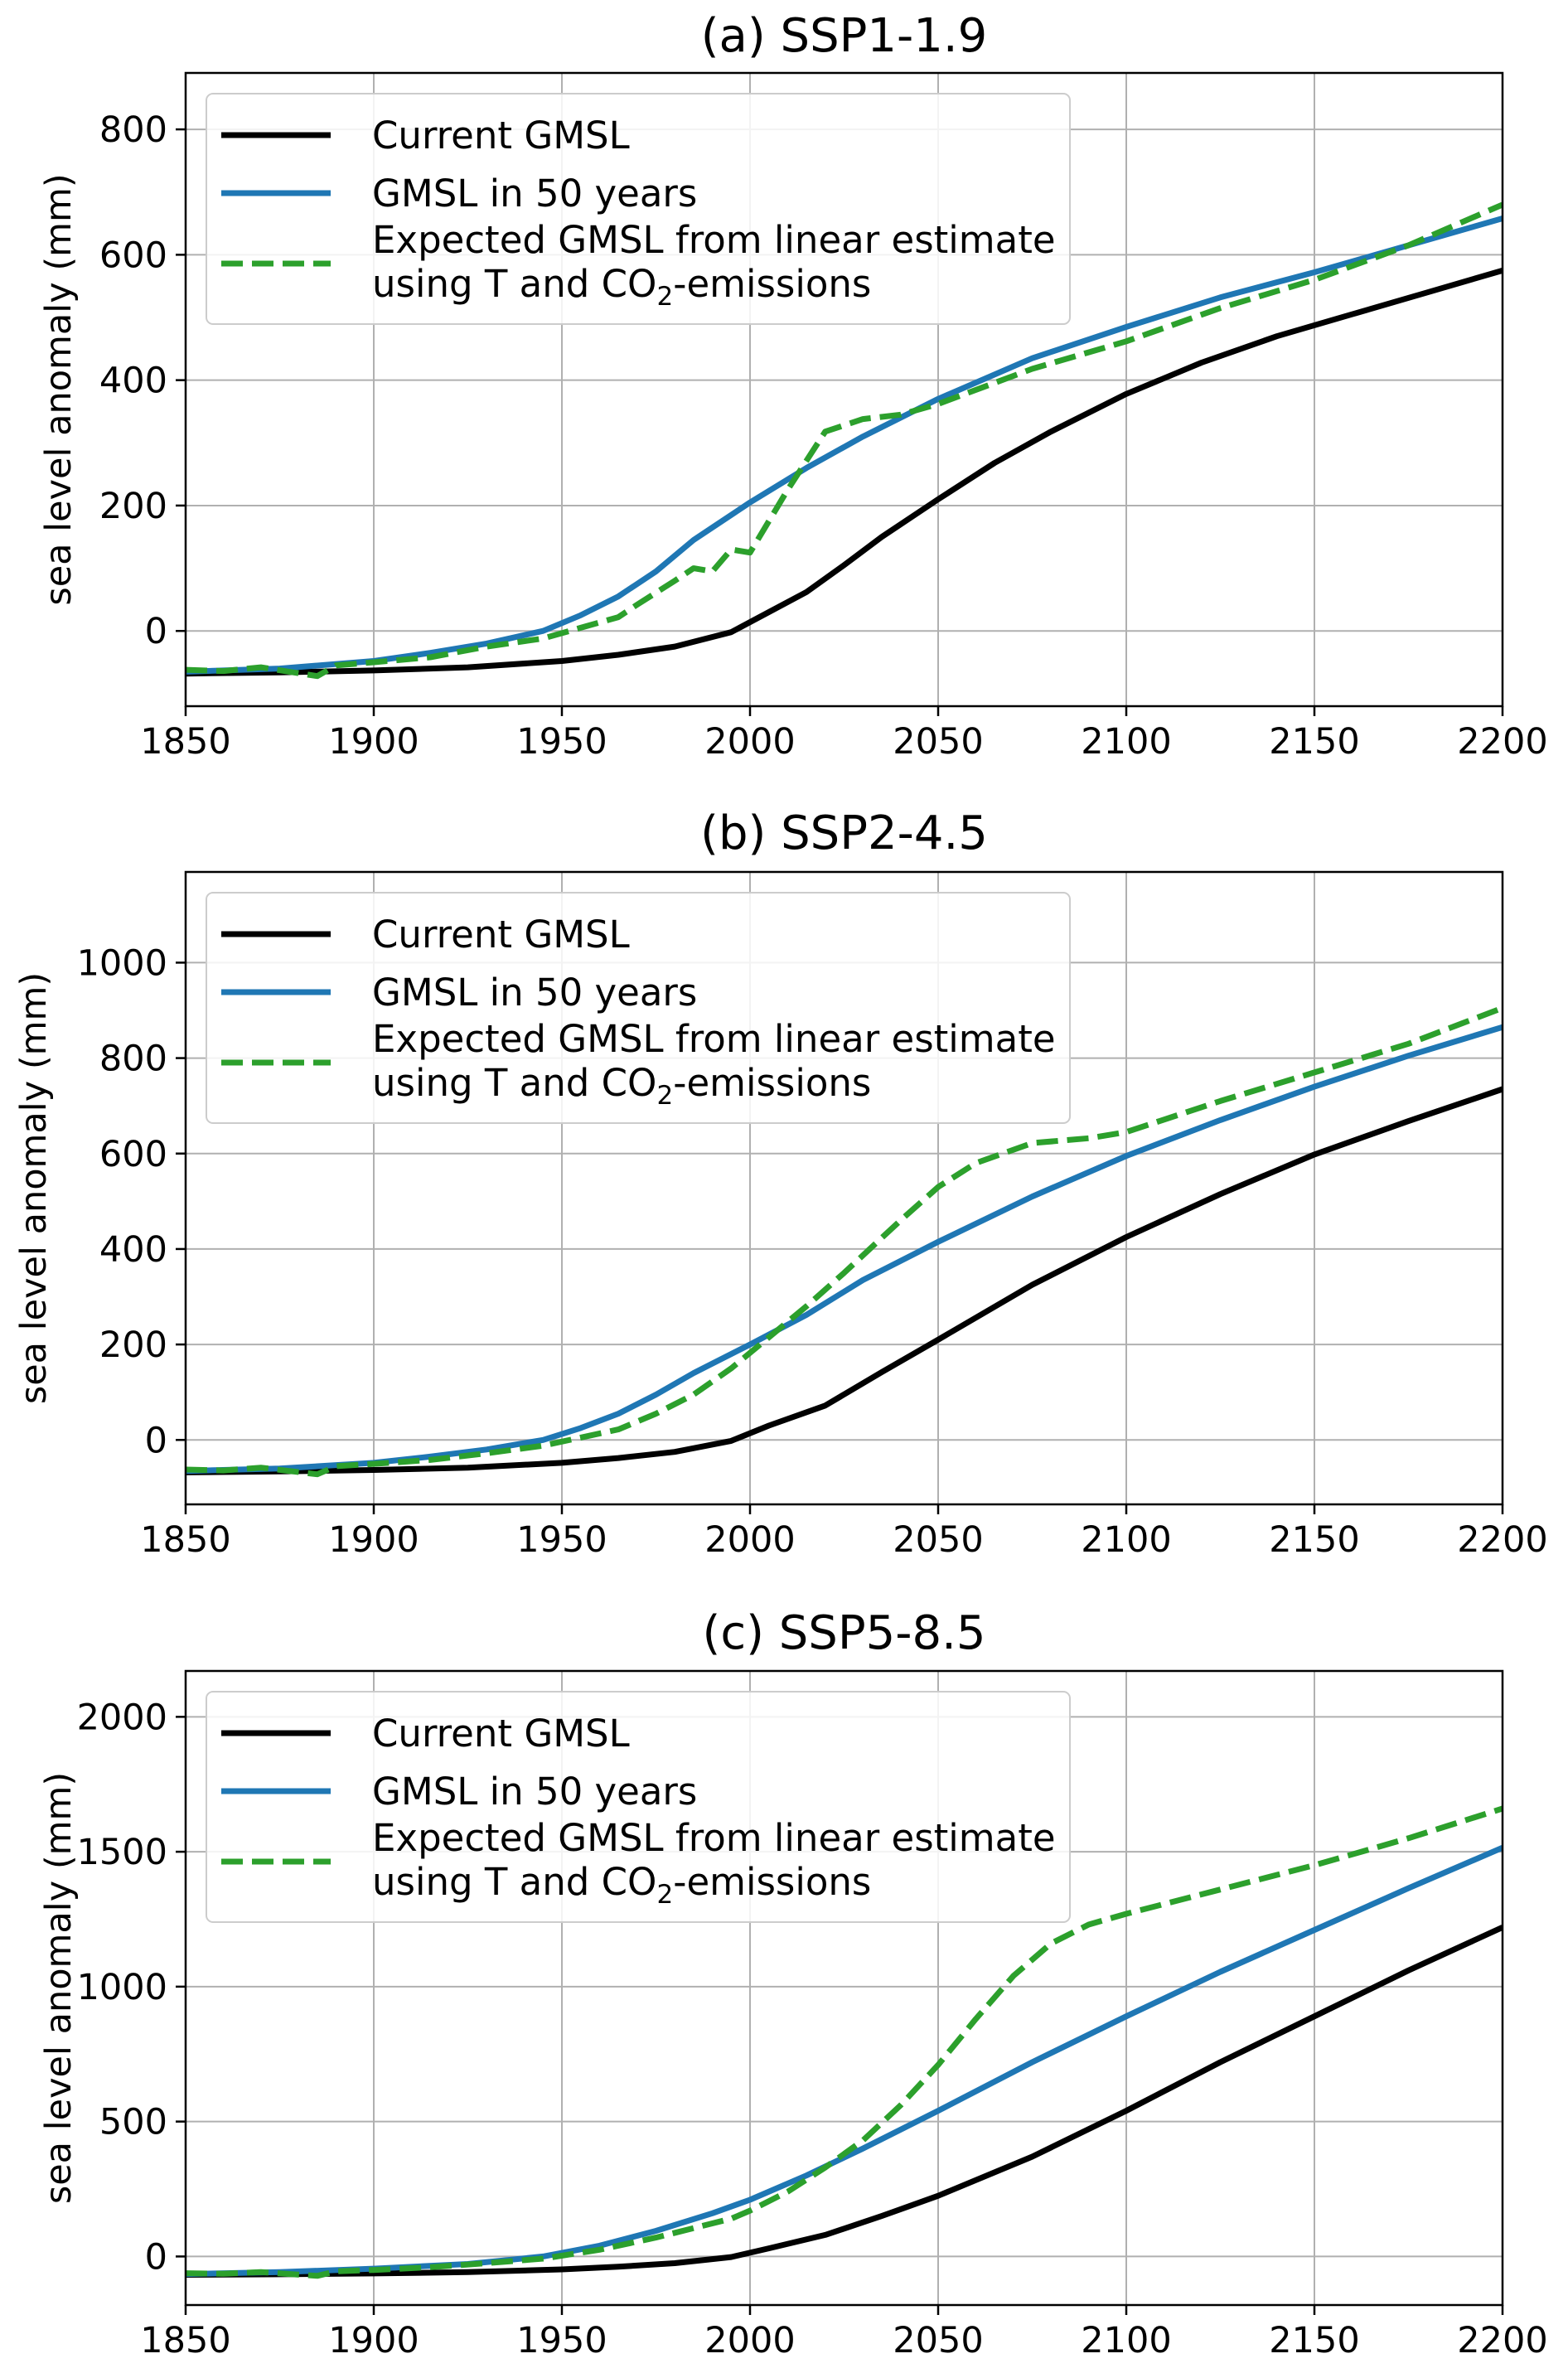  I want to click on y-tick-label: 2000, so click(122, 1717).